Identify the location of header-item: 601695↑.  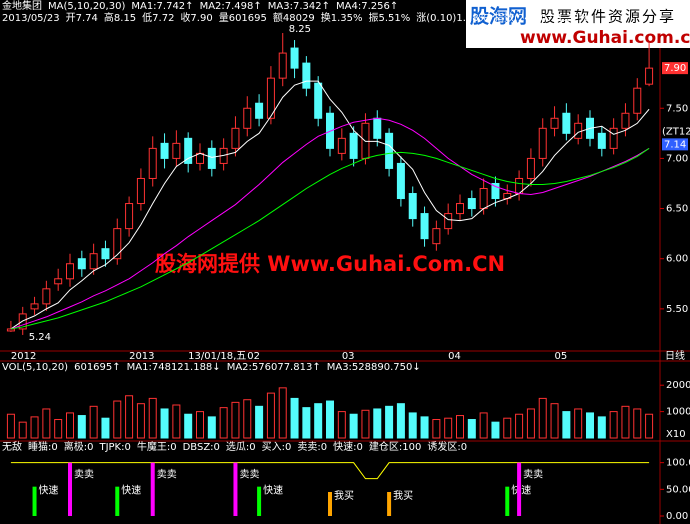
(97, 367).